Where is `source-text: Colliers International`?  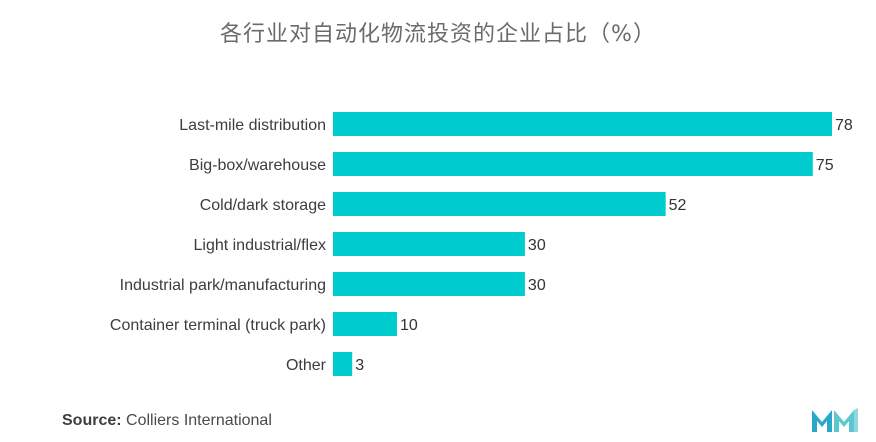 source-text: Colliers International is located at coordinates (199, 420).